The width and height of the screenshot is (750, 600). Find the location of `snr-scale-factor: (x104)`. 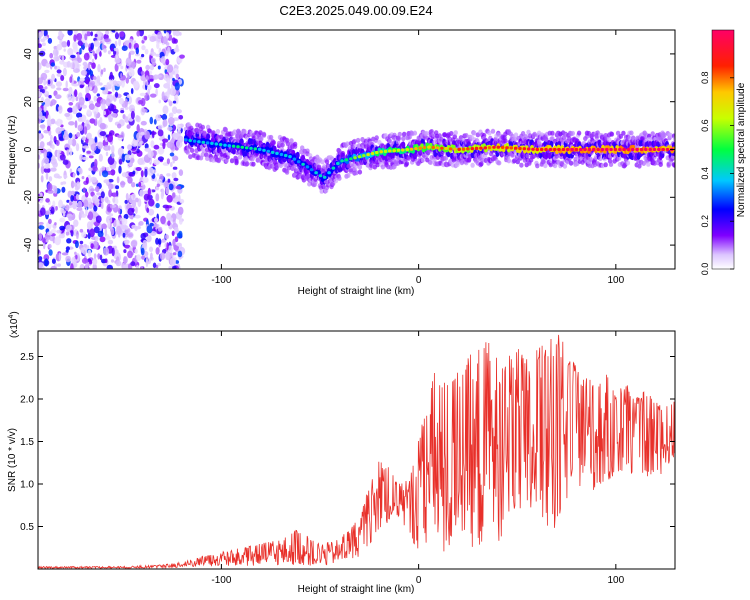

snr-scale-factor: (x104) is located at coordinates (14, 324).